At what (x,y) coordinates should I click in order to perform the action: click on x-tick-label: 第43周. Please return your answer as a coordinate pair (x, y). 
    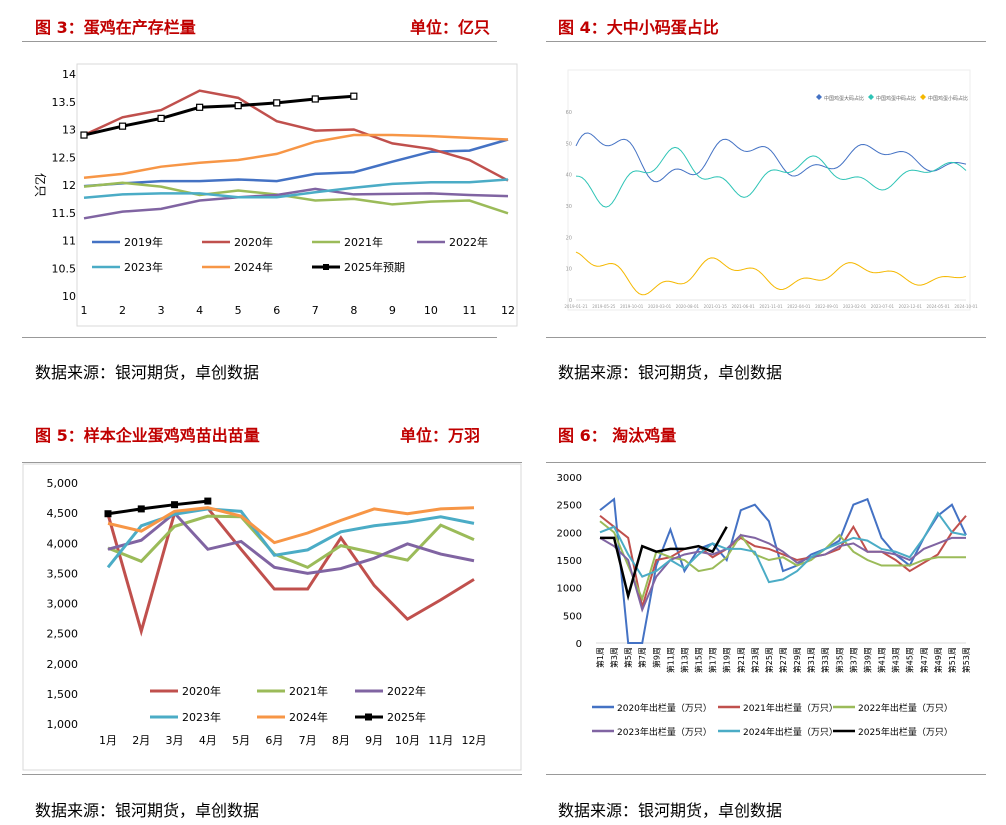
    Looking at the image, I should click on (896, 660).